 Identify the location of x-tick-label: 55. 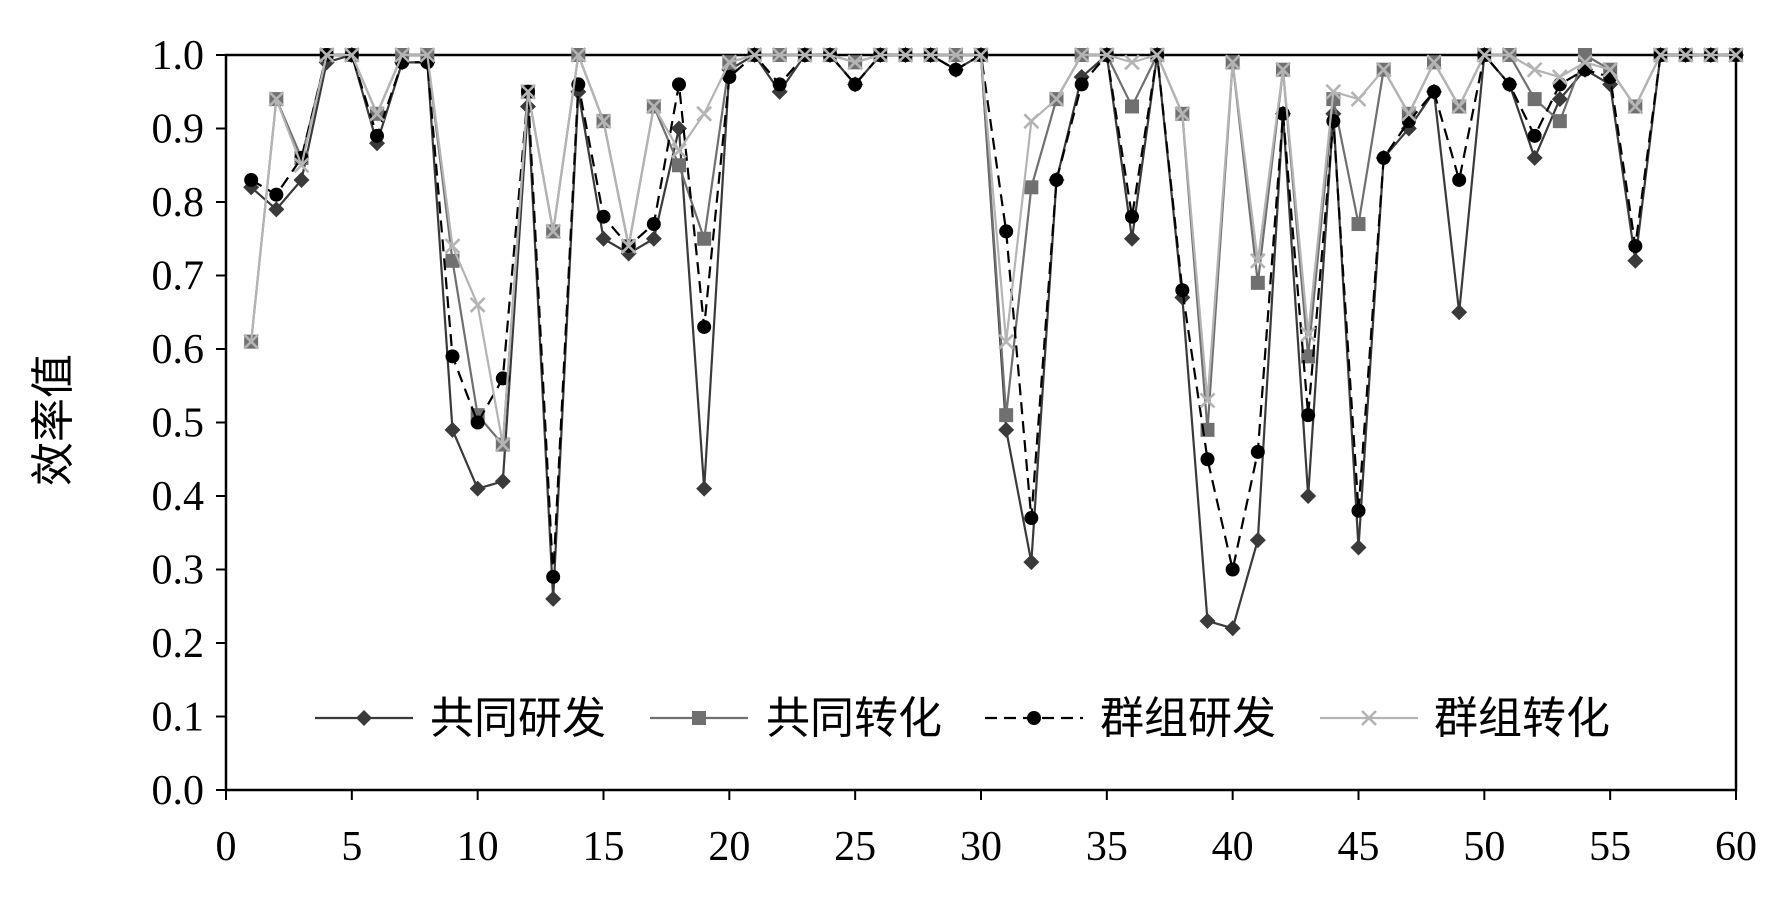
(1610, 847).